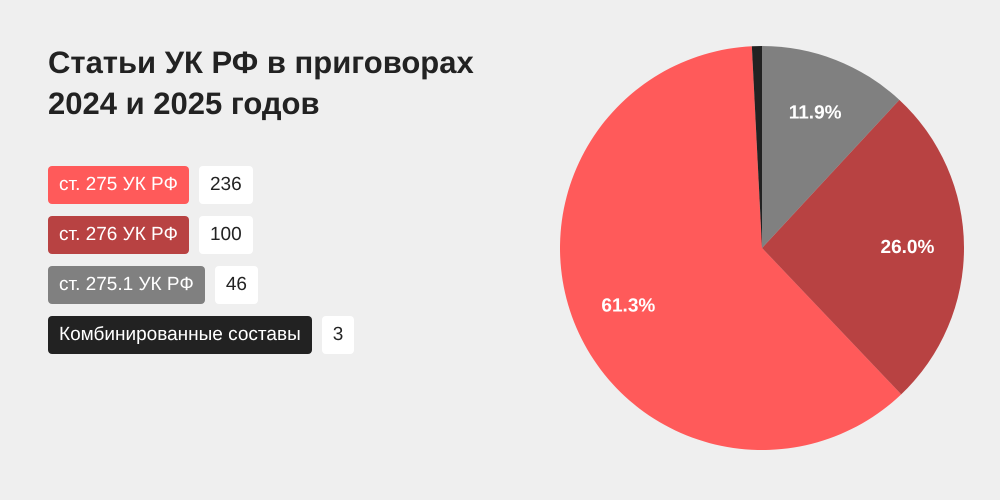  Describe the element at coordinates (236, 285) in the screenshot. I see `text: 46` at that location.